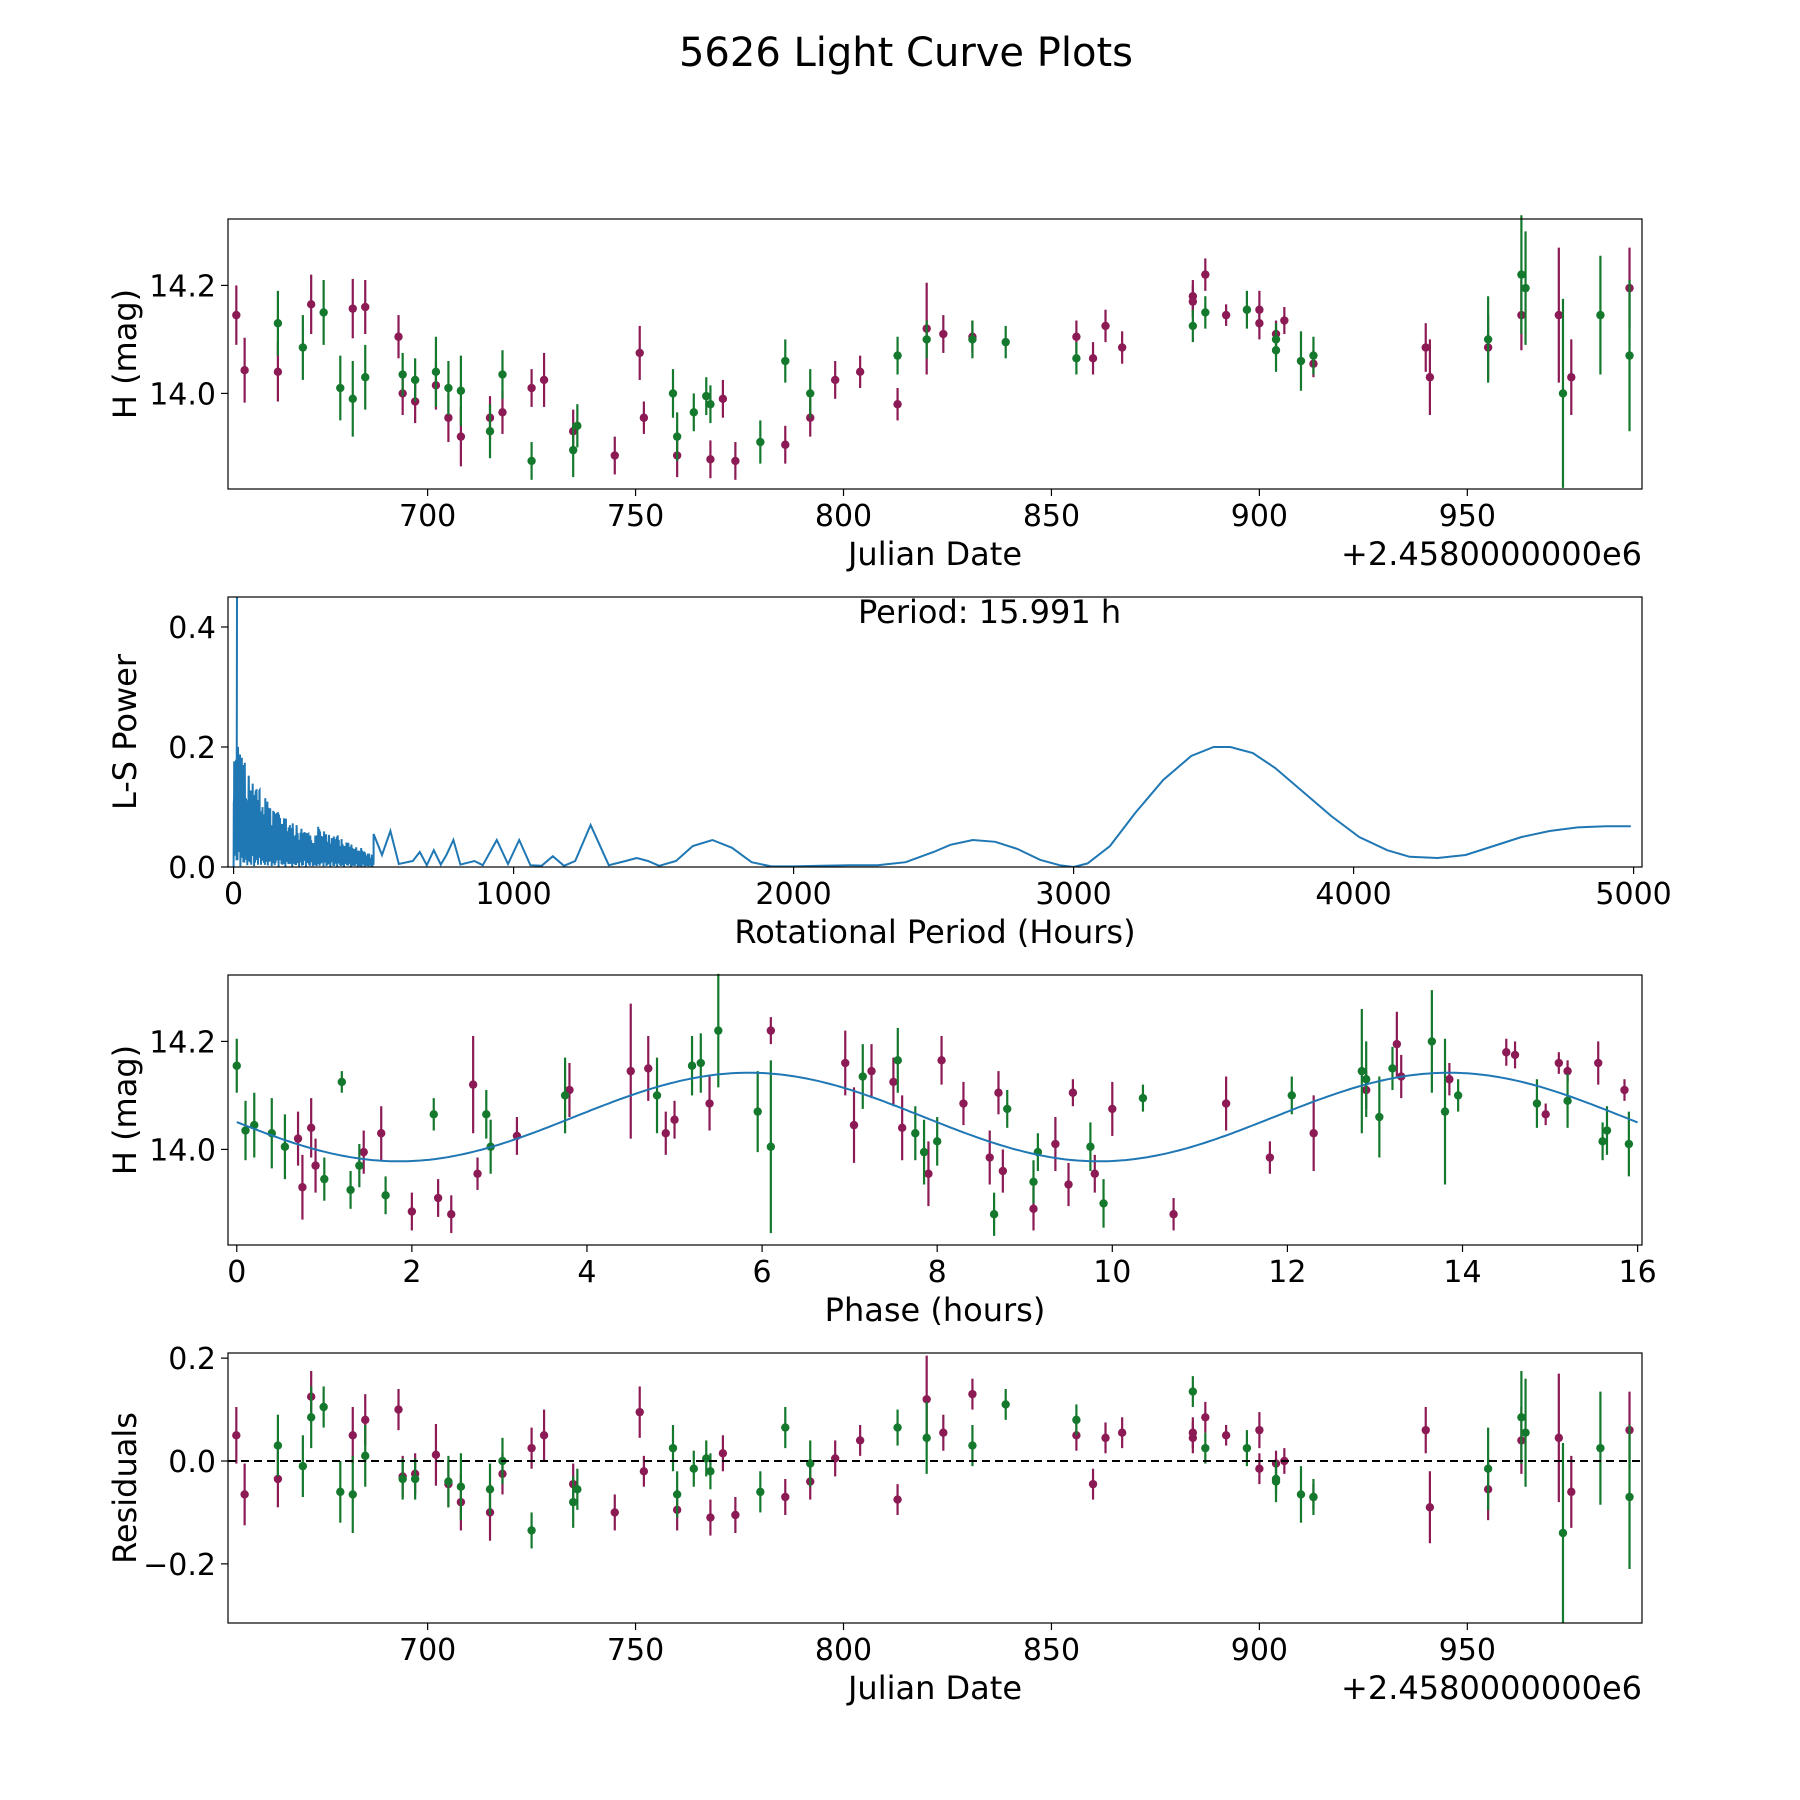  Describe the element at coordinates (933, 363) in the screenshot. I see `purple-series` at that location.